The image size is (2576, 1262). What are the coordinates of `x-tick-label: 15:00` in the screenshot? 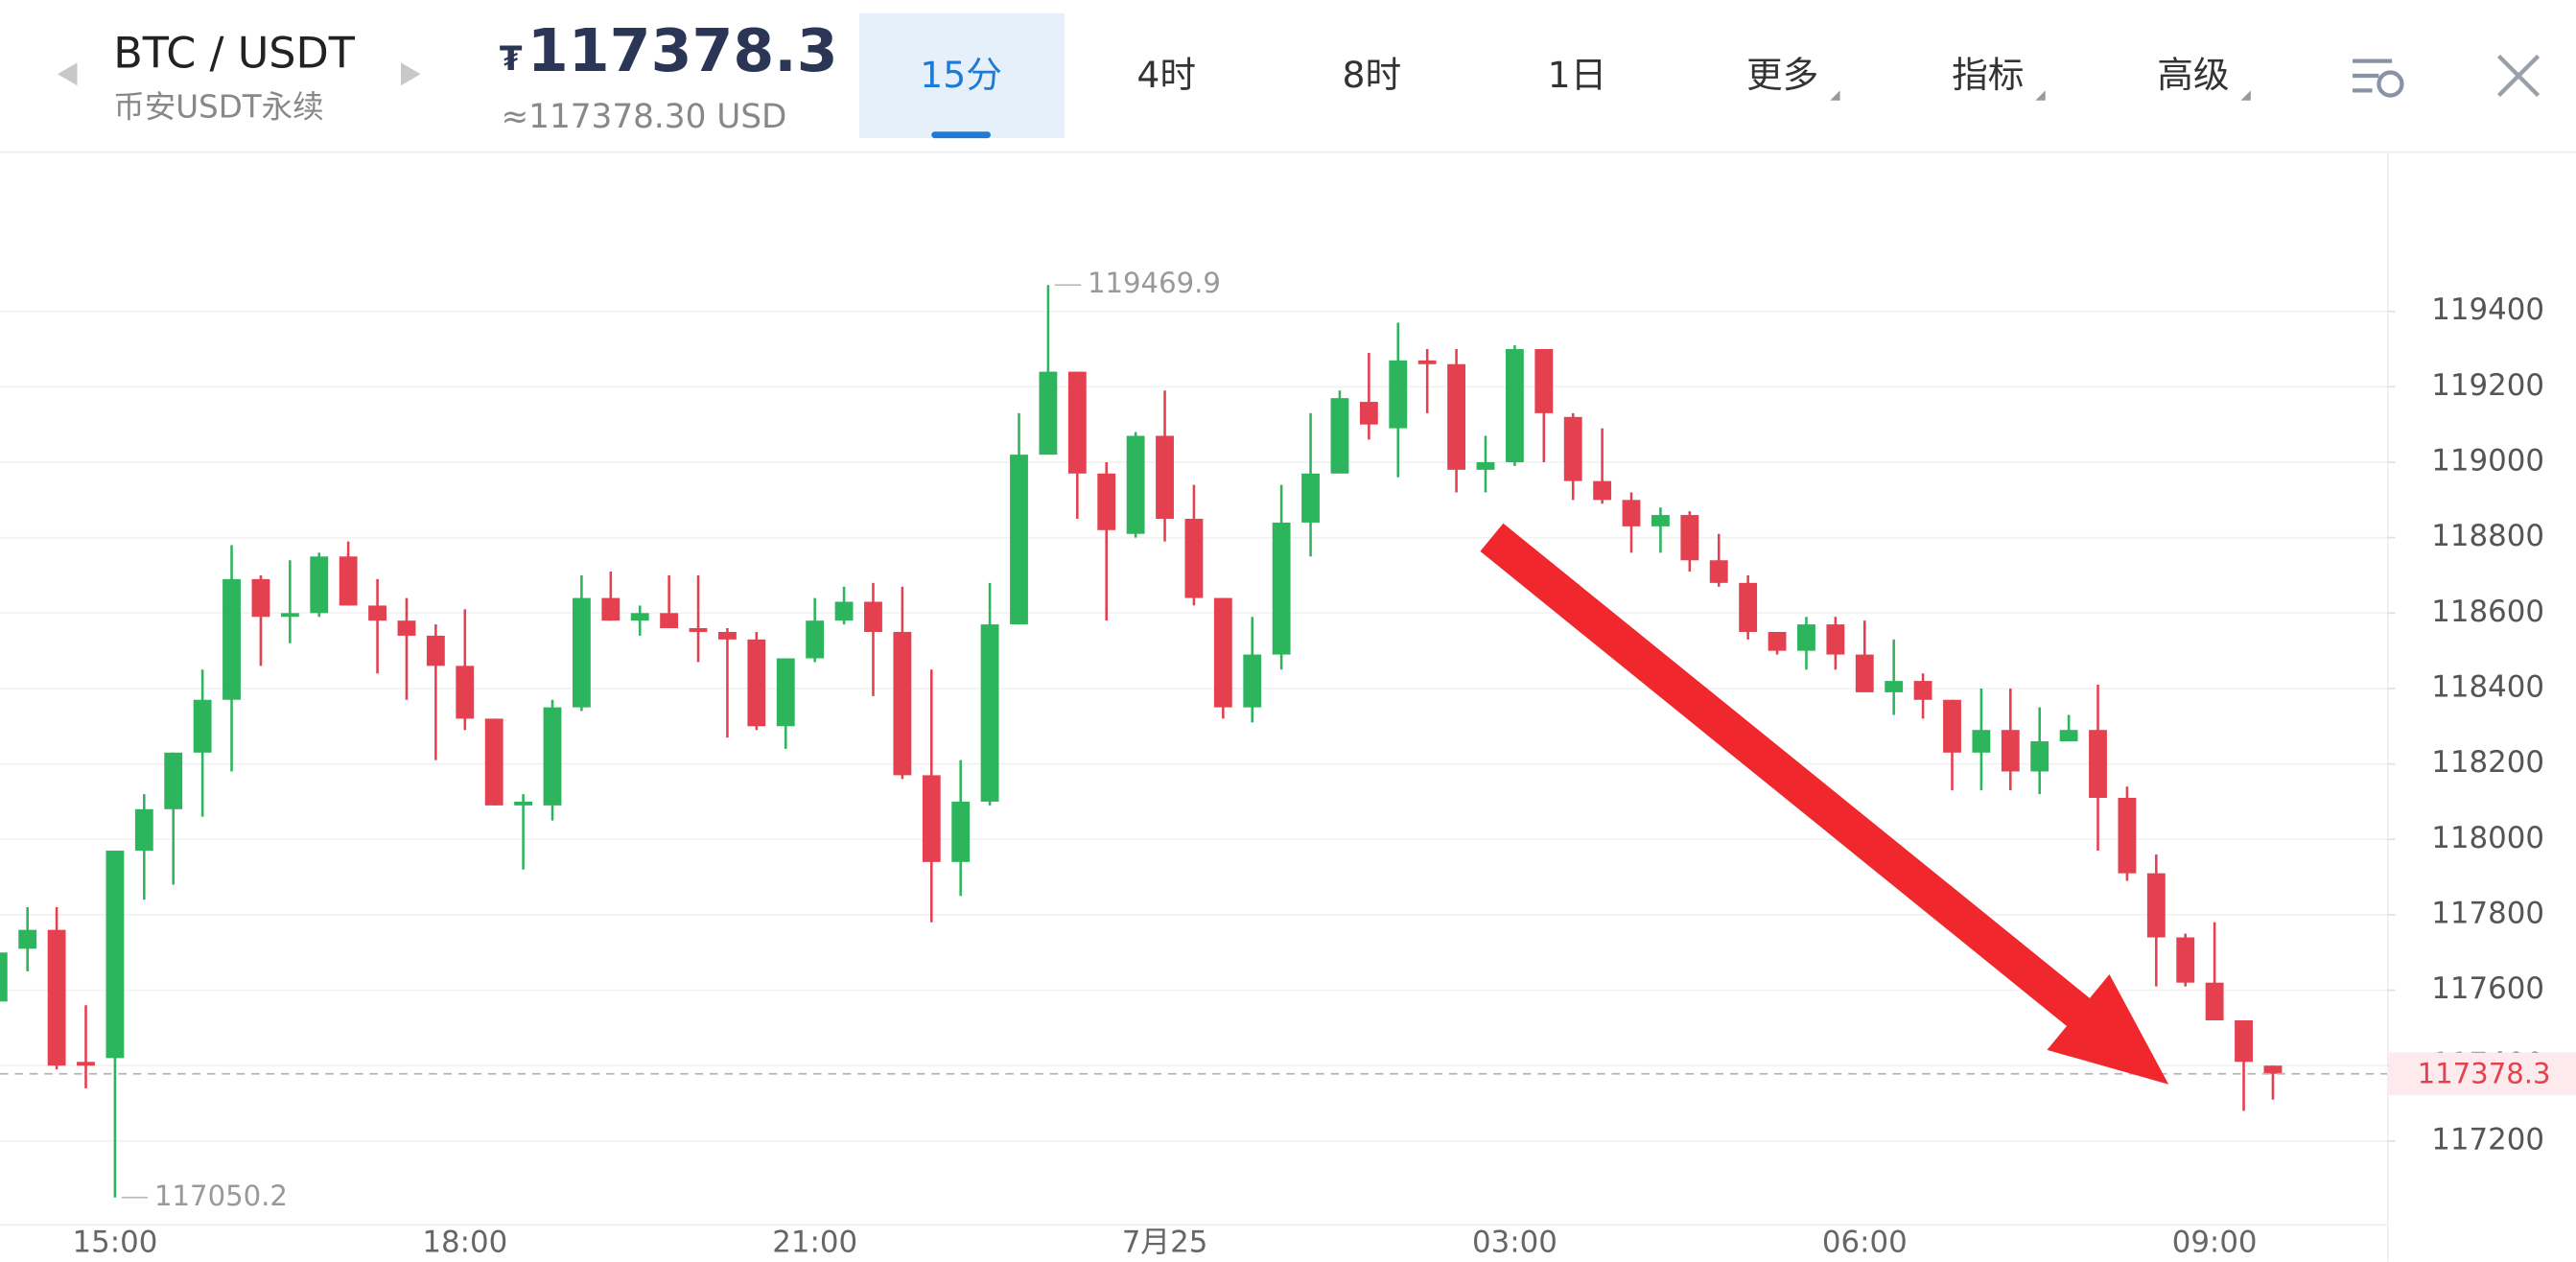 It's located at (114, 1242).